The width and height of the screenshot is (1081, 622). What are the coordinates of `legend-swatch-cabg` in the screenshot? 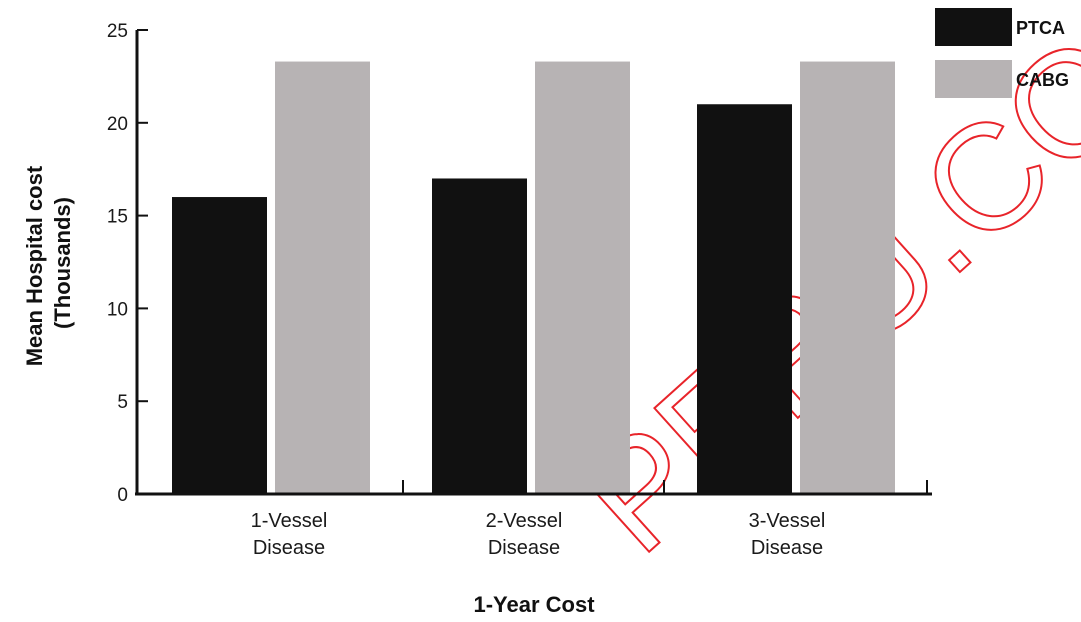 It's located at (973, 79).